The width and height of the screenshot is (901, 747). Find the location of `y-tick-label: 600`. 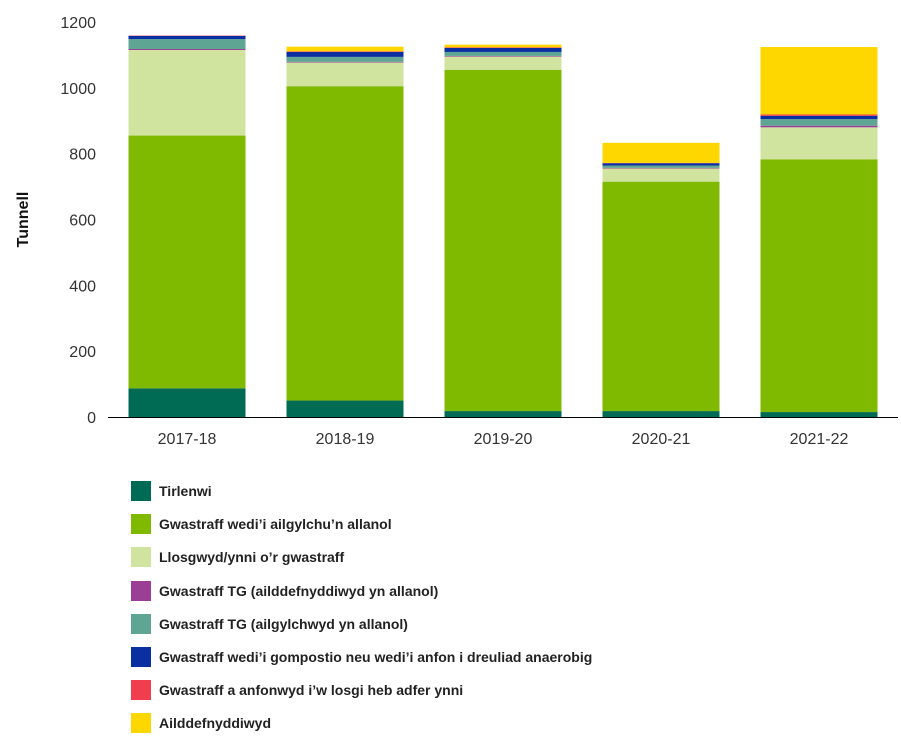

y-tick-label: 600 is located at coordinates (82, 221).